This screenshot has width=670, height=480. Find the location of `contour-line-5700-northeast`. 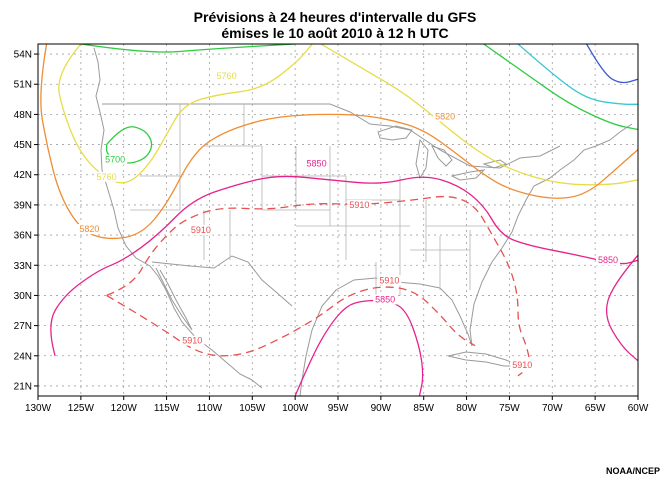

contour-line-5700-northeast is located at coordinates (560, 87).